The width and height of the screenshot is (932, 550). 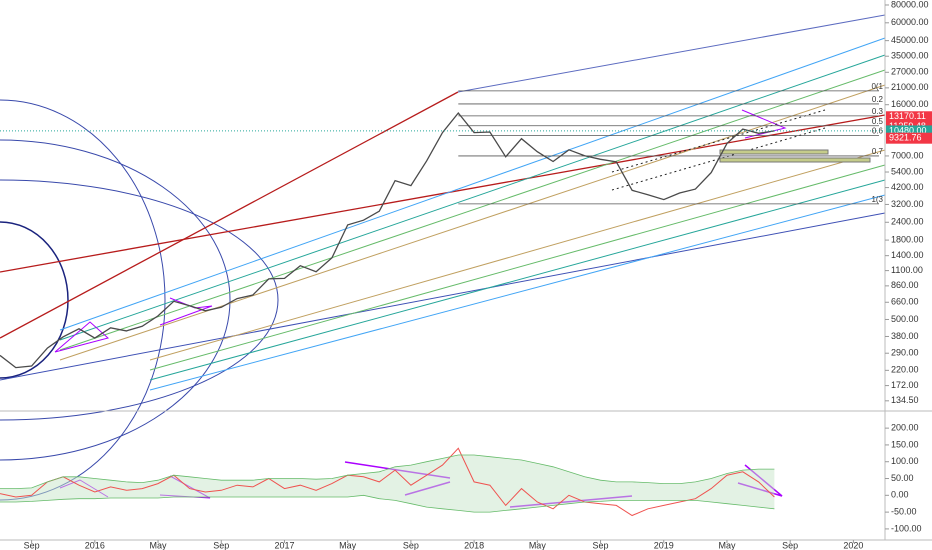 What do you see at coordinates (718, 141) in the screenshot?
I see `dotted-line` at bounding box center [718, 141].